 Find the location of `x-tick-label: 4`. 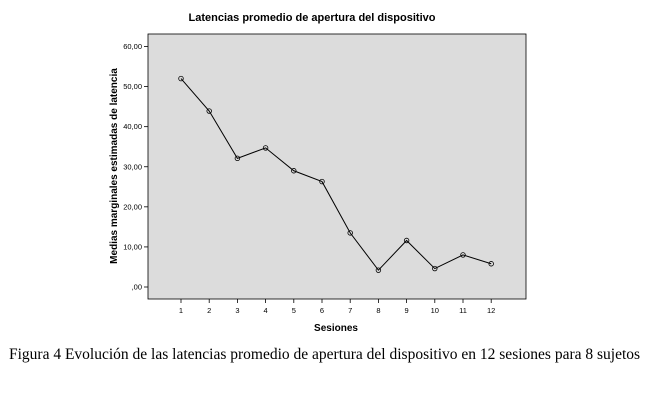

x-tick-label: 4 is located at coordinates (266, 310).